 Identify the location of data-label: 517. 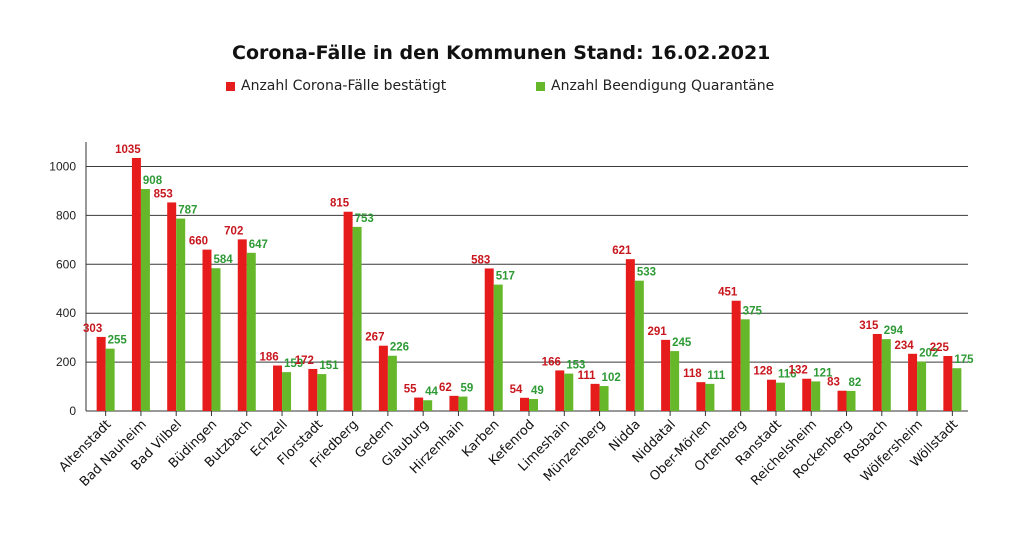
(505, 277).